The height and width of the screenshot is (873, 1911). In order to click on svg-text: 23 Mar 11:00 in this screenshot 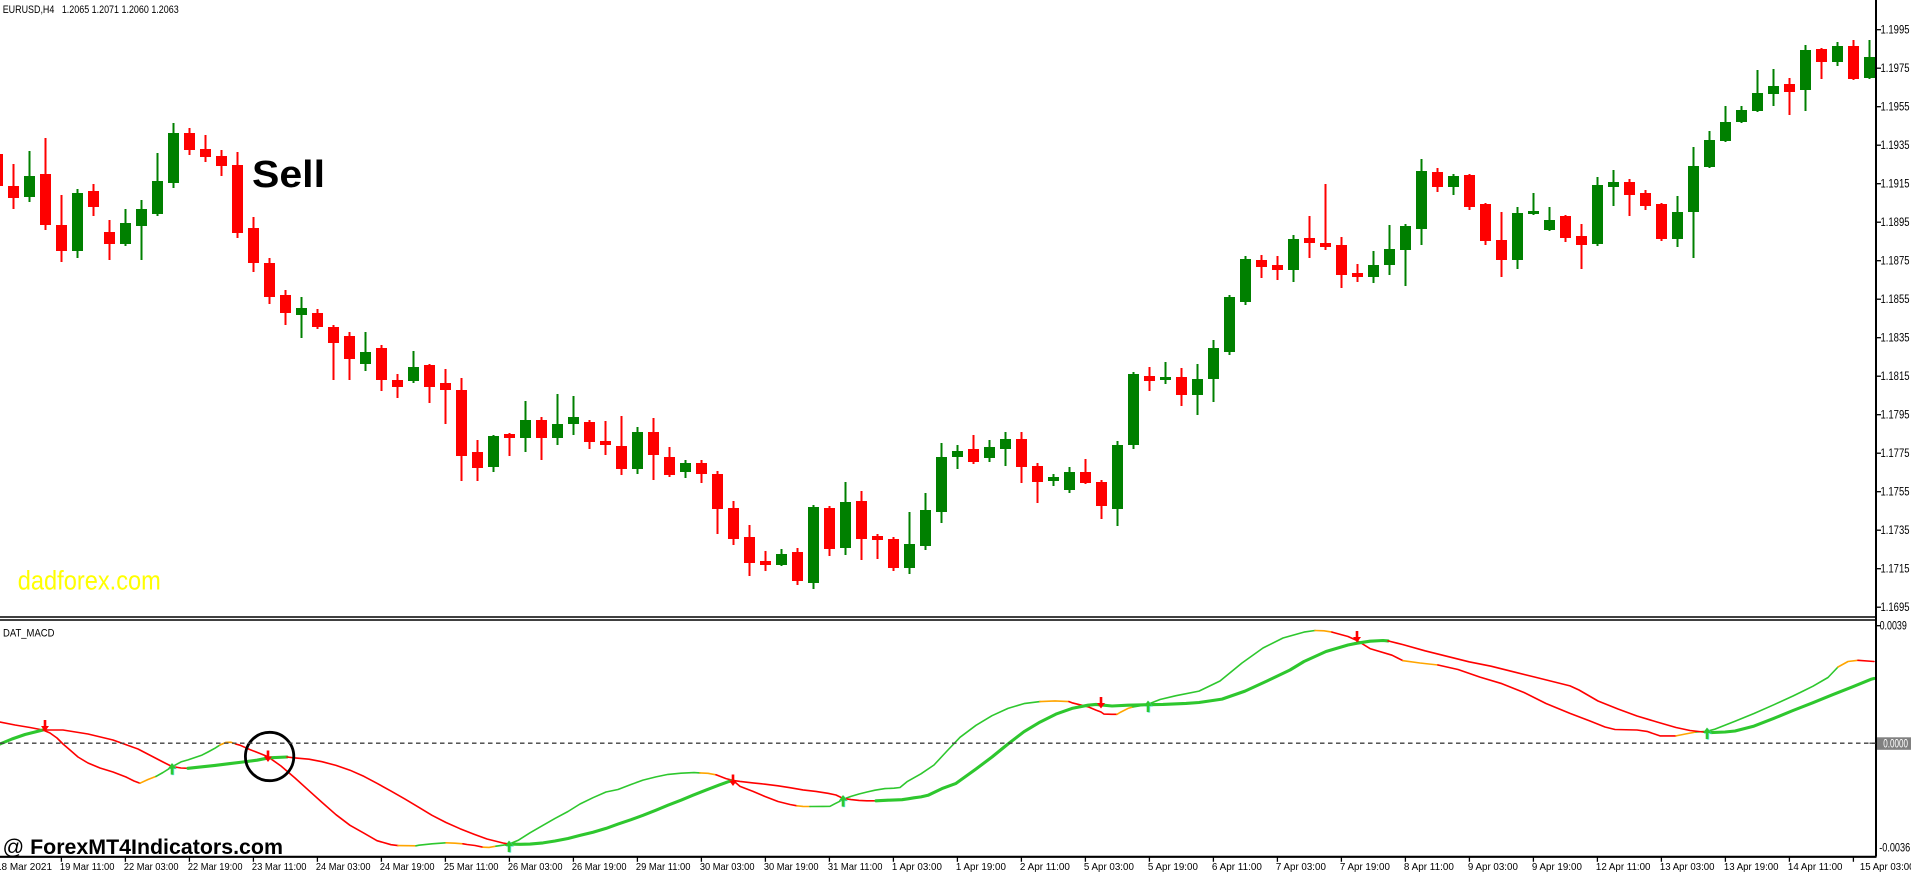, I will do `click(279, 867)`.